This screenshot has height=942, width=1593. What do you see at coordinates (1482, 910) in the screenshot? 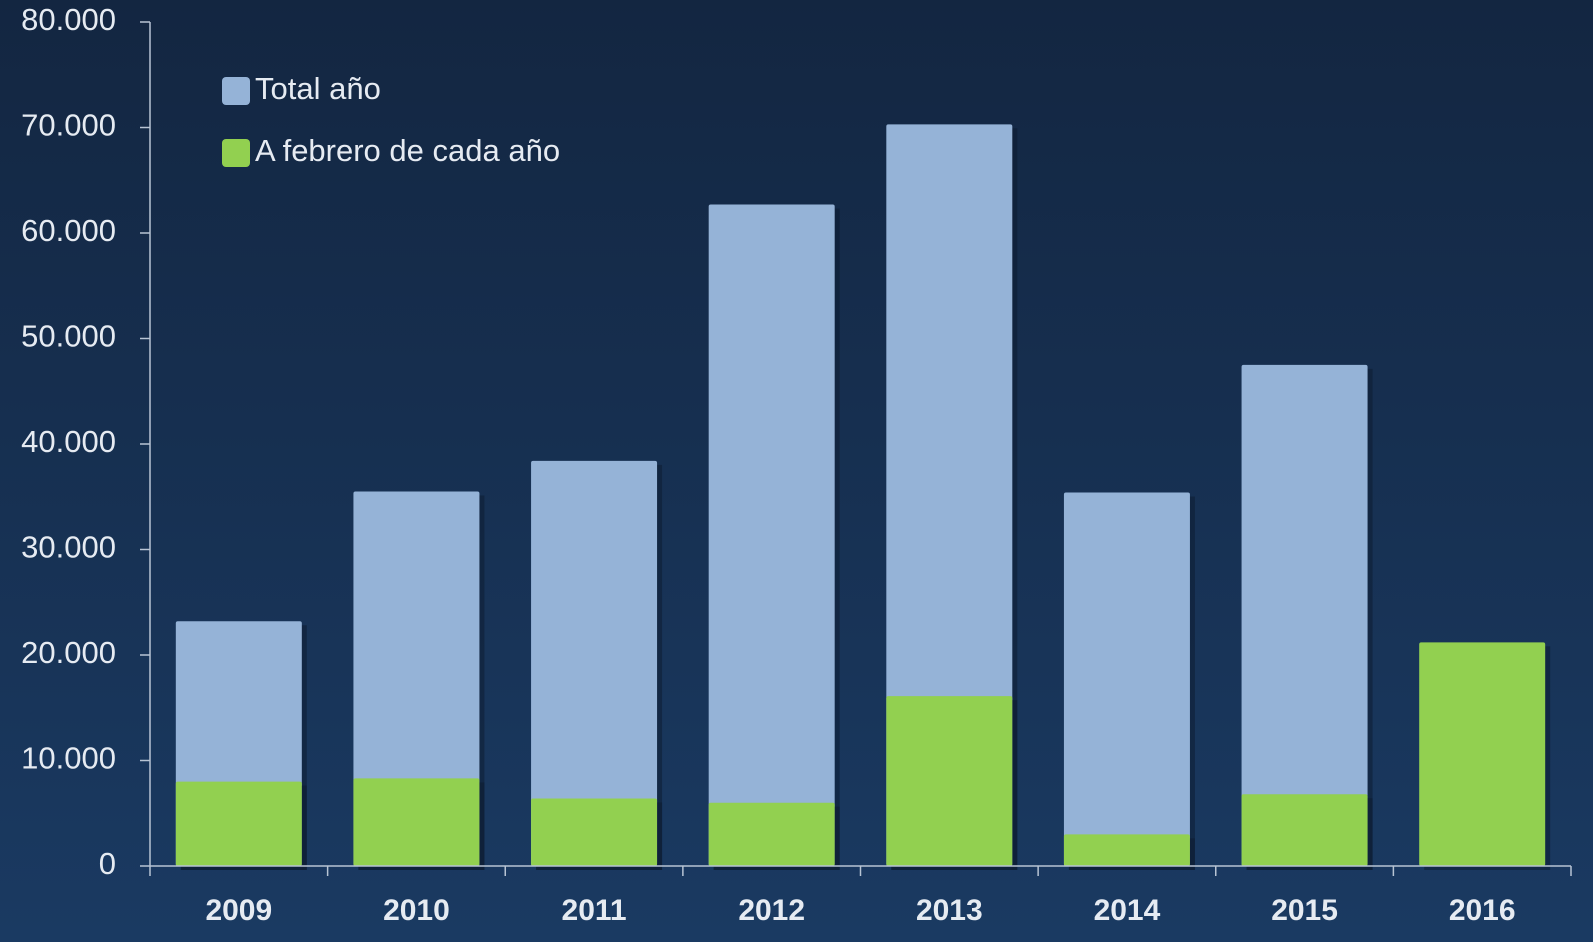
I see `x-tick-label: 2016` at bounding box center [1482, 910].